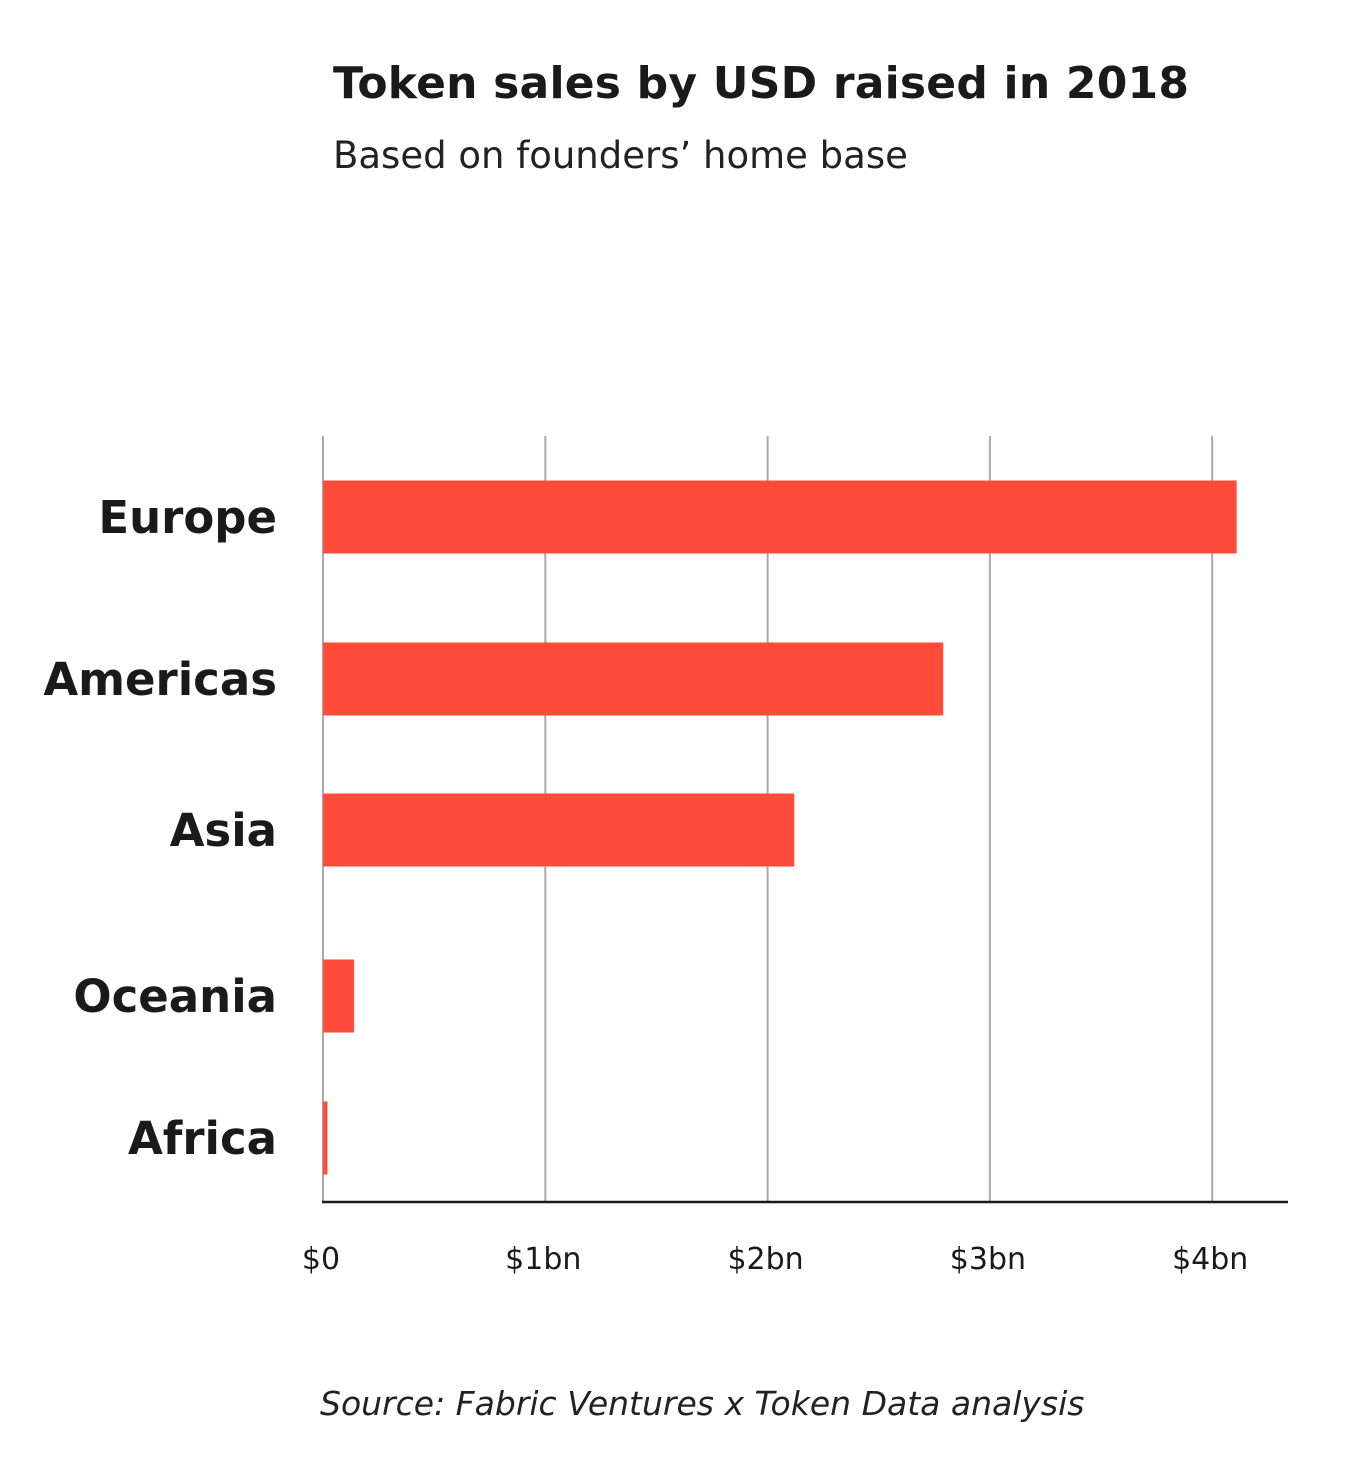 Image resolution: width=1348 pixels, height=1466 pixels. Describe the element at coordinates (559, 830) in the screenshot. I see `bar-asia` at that location.